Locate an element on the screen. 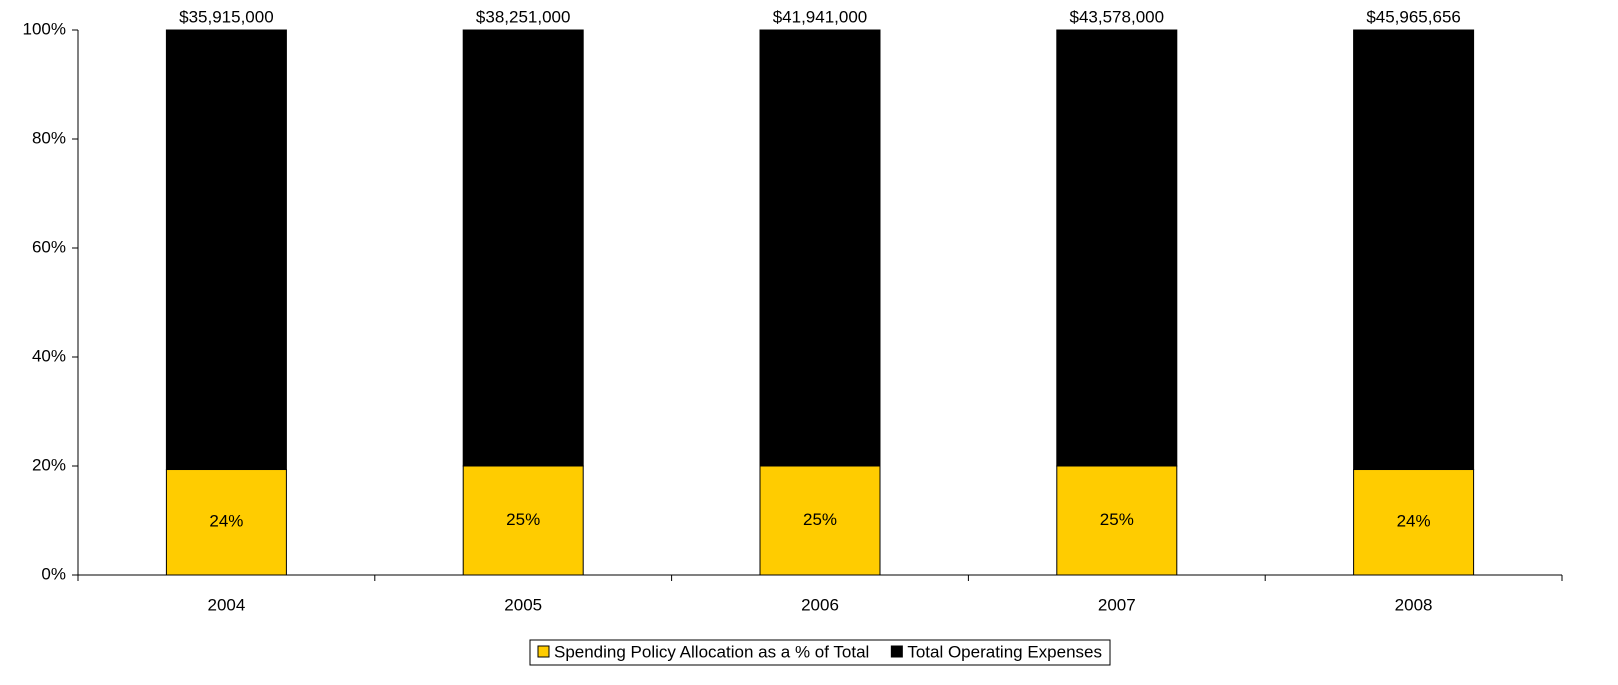  x-tick-label: 2008 is located at coordinates (1414, 604).